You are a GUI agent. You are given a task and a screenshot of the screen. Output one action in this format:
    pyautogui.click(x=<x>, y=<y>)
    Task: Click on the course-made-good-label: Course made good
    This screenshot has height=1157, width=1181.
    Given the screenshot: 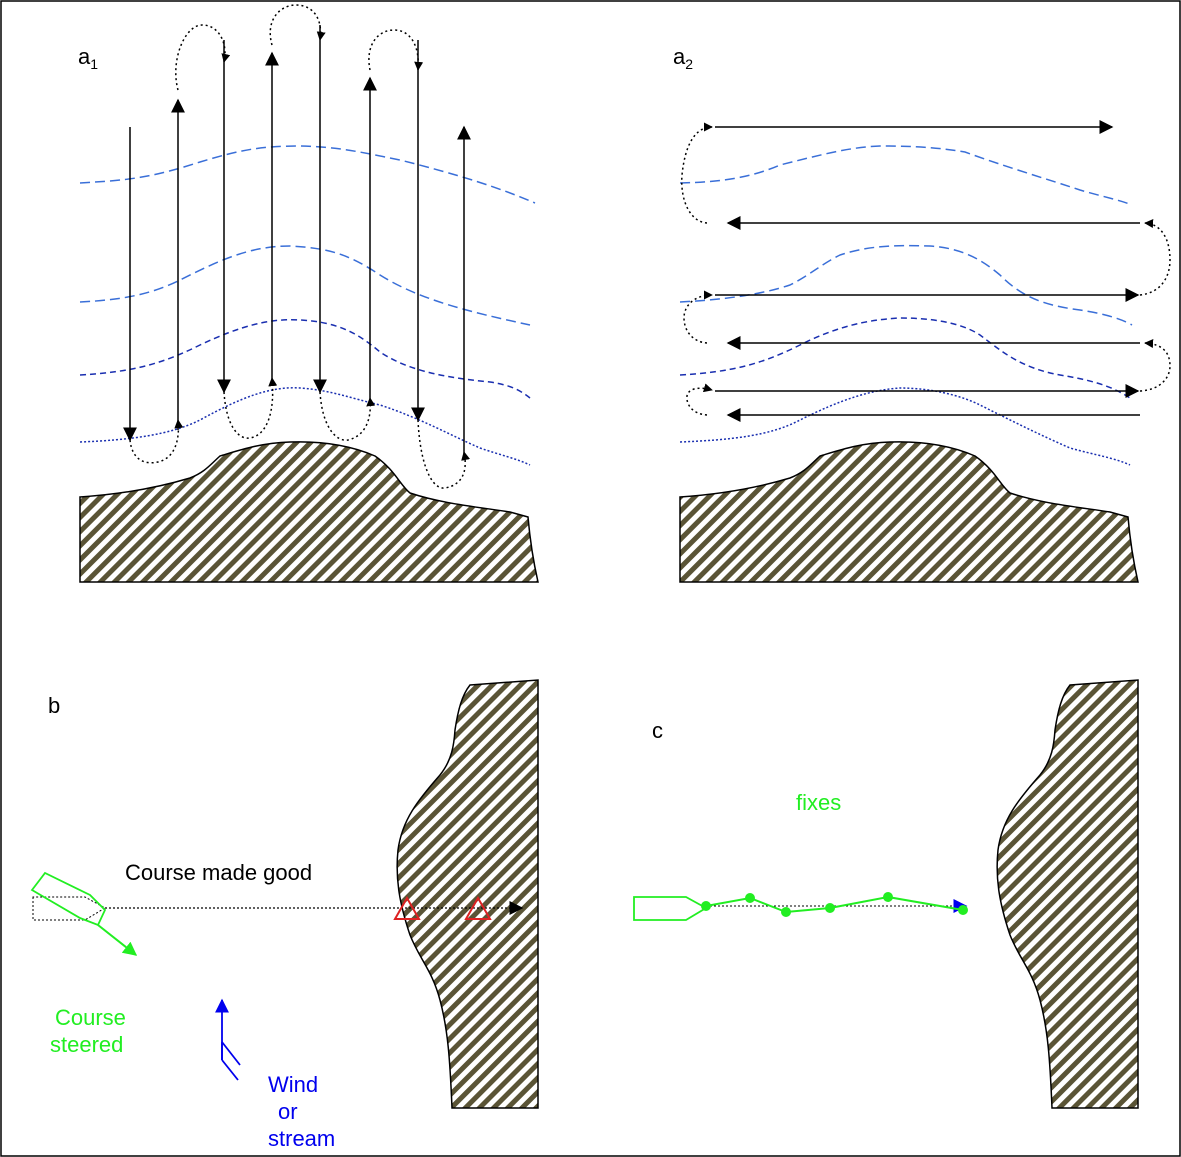 What is the action you would take?
    pyautogui.click(x=218, y=872)
    